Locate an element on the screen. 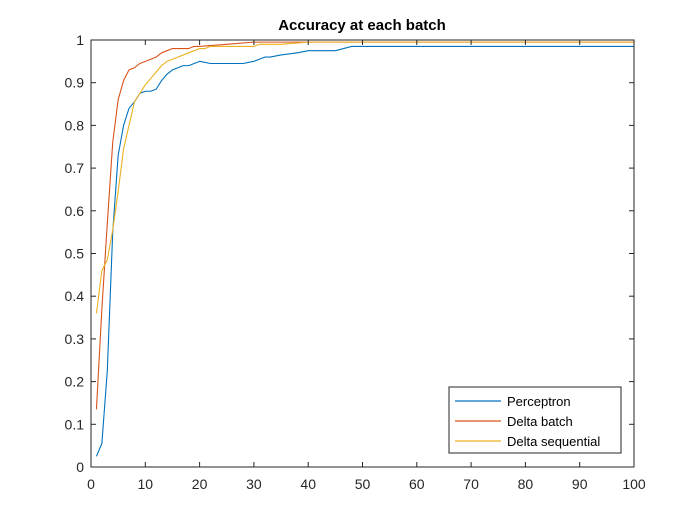 The width and height of the screenshot is (700, 525). x-tick-label: 60 is located at coordinates (417, 484).